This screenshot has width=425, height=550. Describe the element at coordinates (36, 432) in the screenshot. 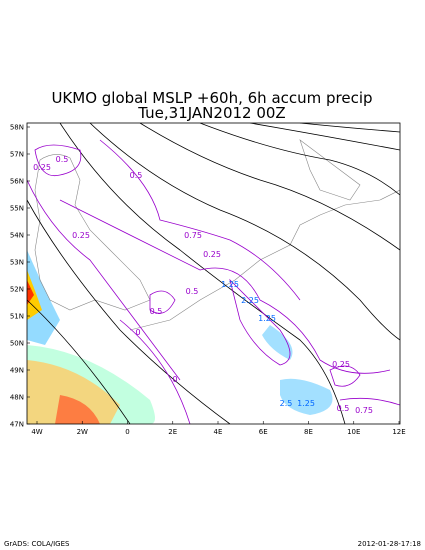

I see `lon-label: 4W` at that location.